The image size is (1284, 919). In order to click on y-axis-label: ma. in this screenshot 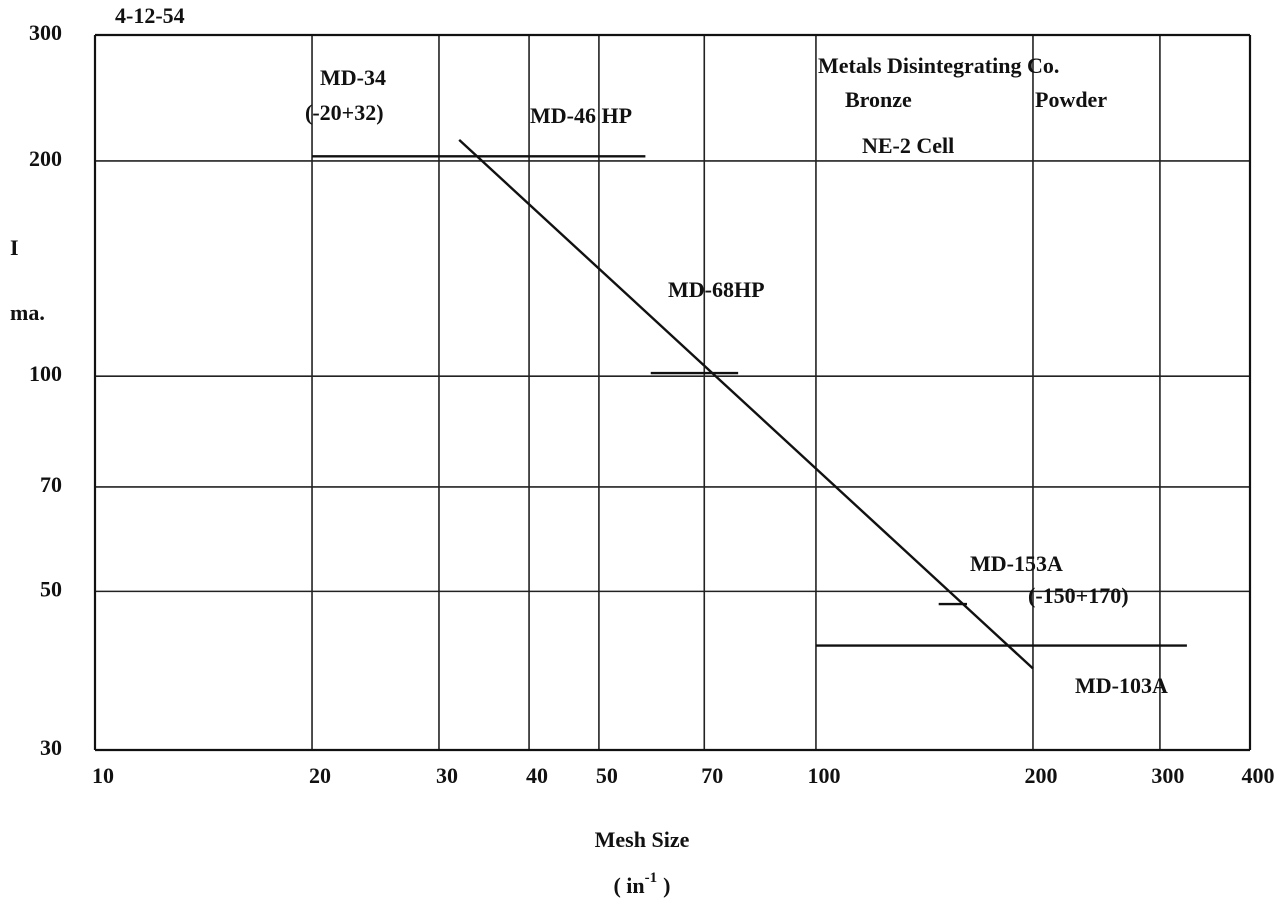, I will do `click(27, 312)`.